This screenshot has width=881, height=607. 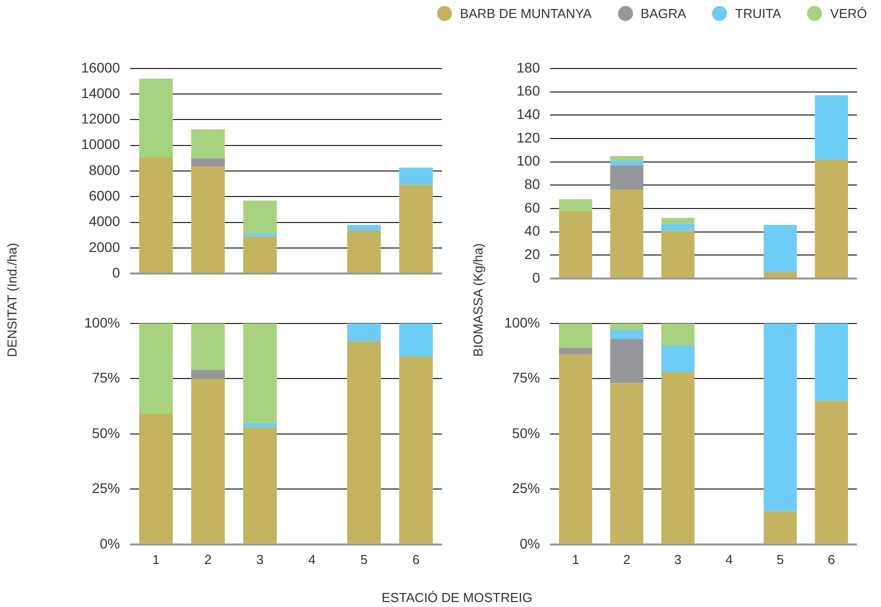 What do you see at coordinates (528, 114) in the screenshot?
I see `y-tick-label: 140` at bounding box center [528, 114].